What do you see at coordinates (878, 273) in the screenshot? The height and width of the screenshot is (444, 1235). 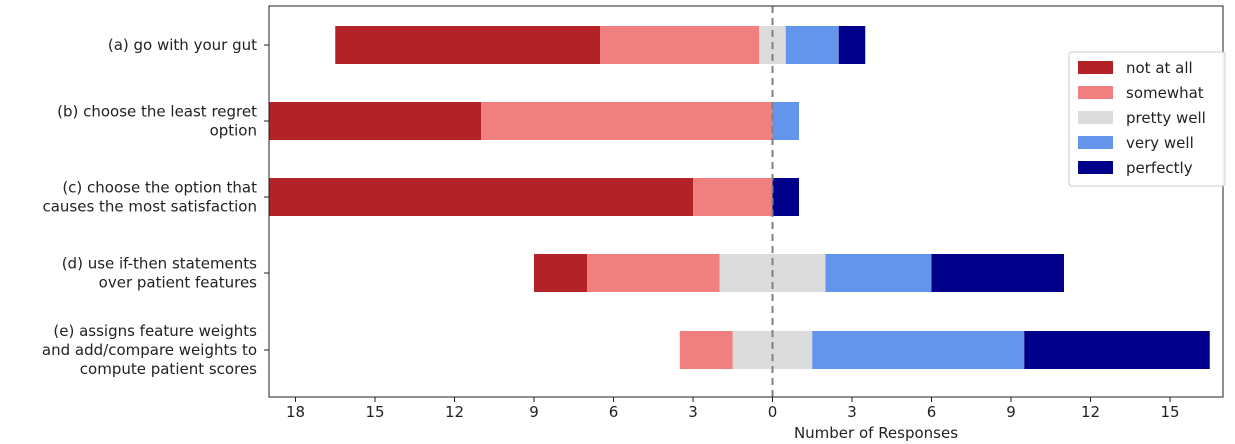 I see `bar-4-very-well` at bounding box center [878, 273].